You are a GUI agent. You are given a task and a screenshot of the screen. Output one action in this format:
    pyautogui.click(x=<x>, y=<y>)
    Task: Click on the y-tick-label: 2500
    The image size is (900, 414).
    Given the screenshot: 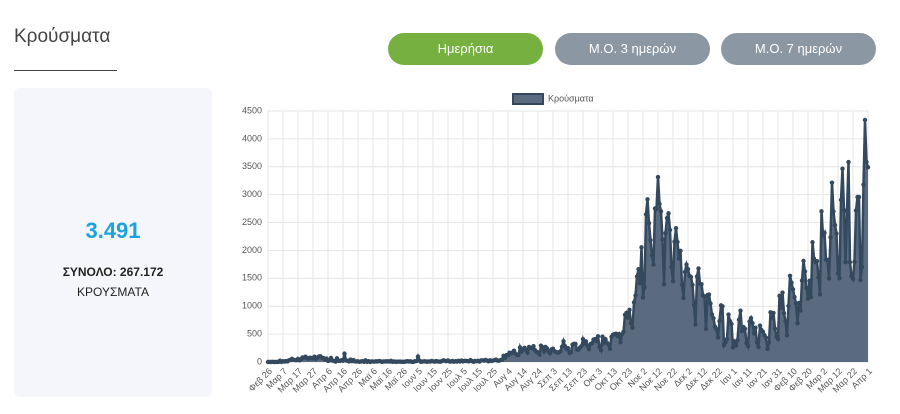 What is the action you would take?
    pyautogui.click(x=252, y=222)
    